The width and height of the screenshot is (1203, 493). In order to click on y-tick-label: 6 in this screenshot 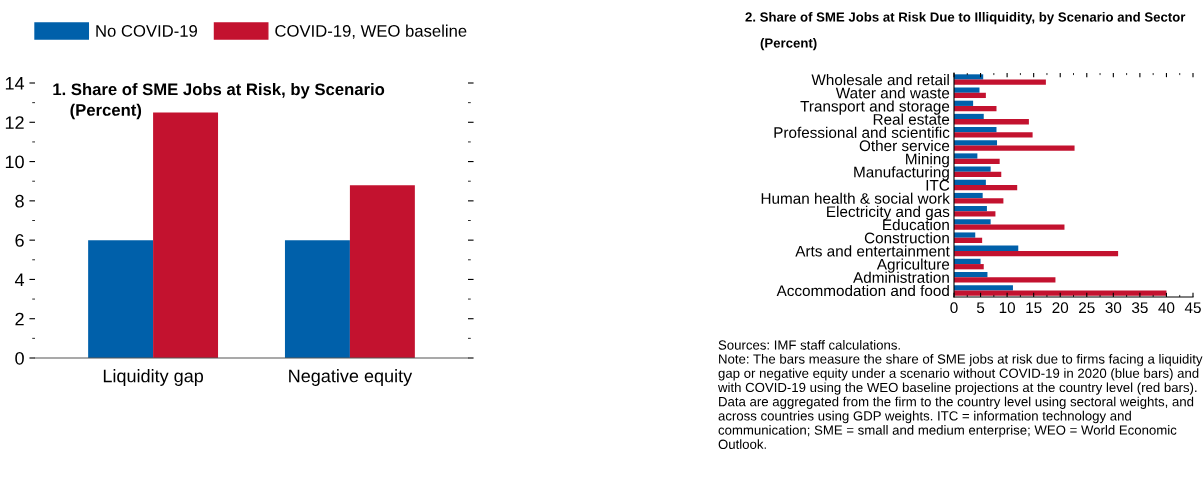, I will do `click(19, 240)`.